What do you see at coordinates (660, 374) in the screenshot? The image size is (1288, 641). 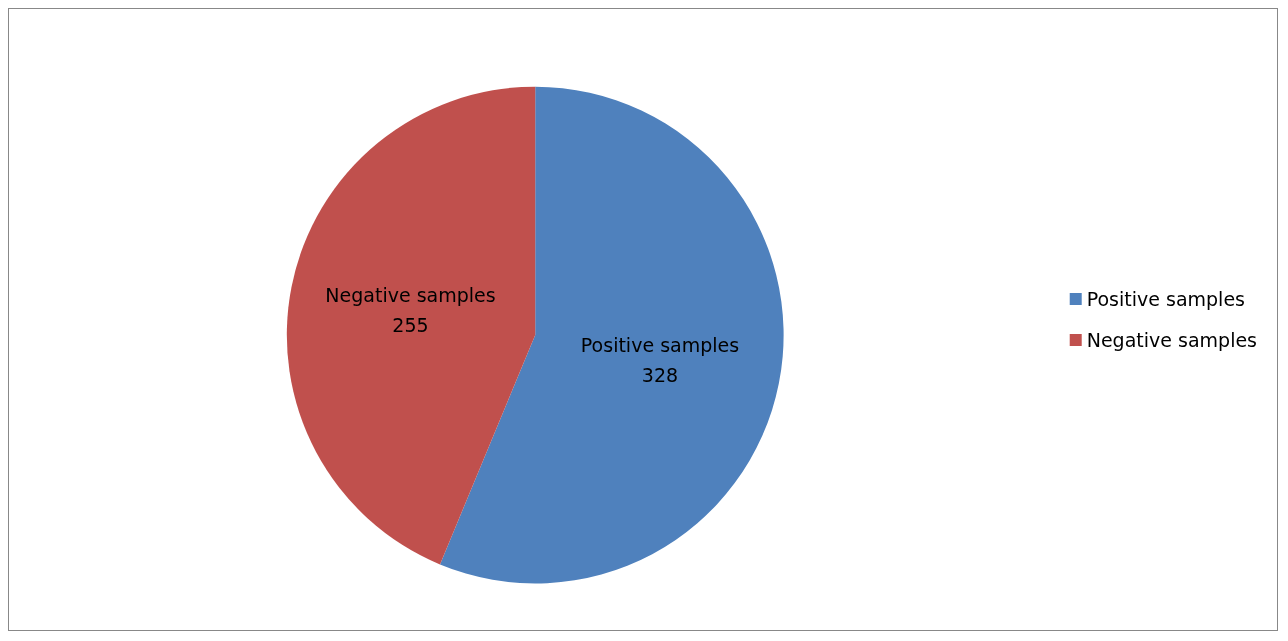 I see `data-label: 328` at bounding box center [660, 374].